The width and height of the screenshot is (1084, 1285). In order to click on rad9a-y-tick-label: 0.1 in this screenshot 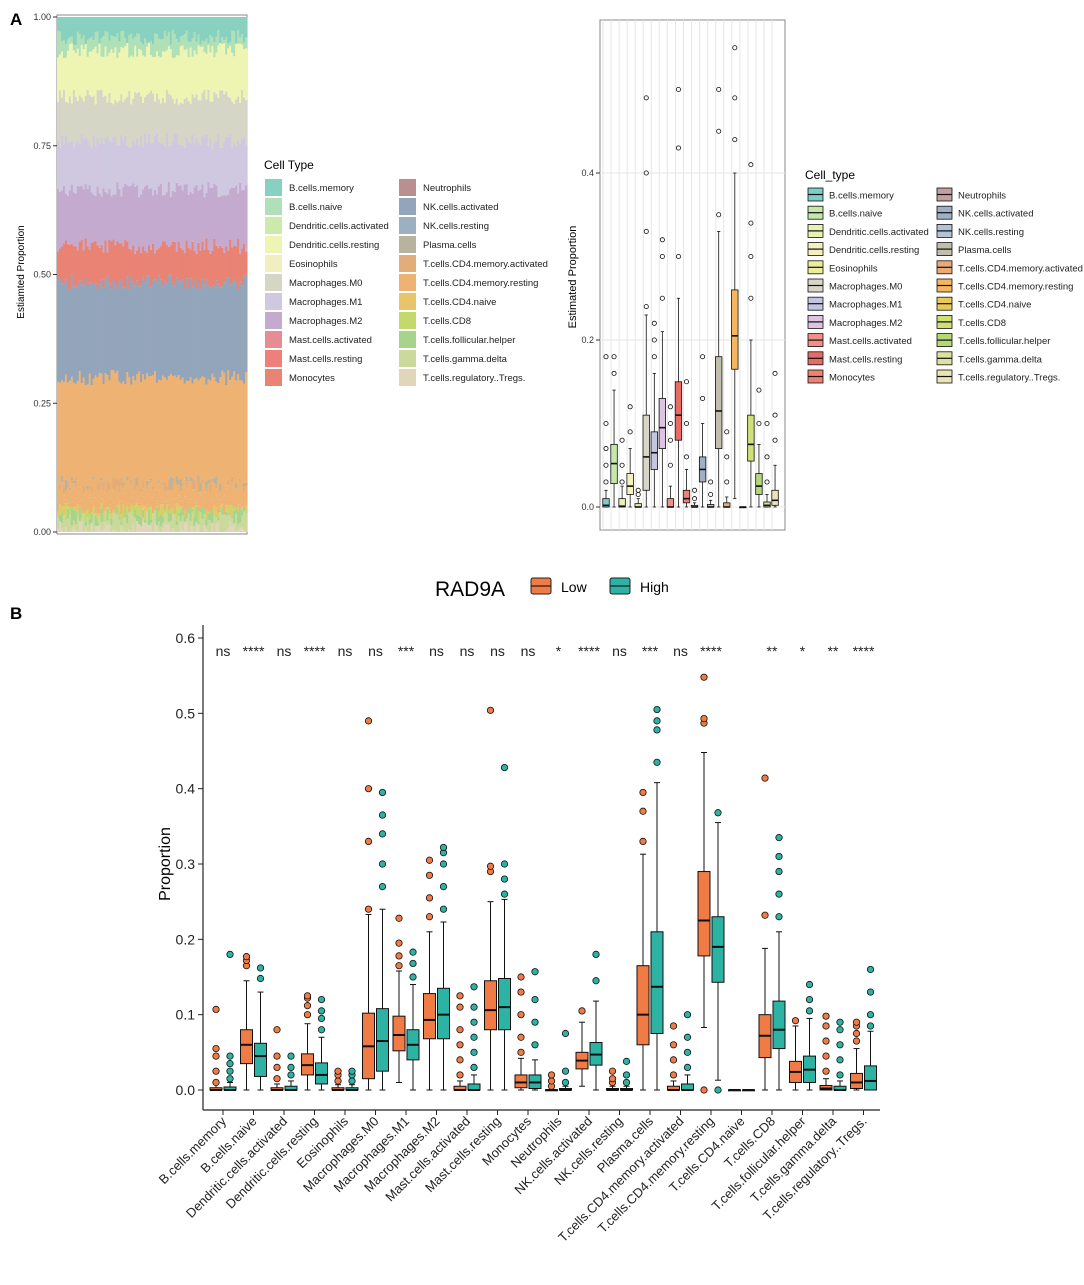, I will do `click(186, 1015)`.